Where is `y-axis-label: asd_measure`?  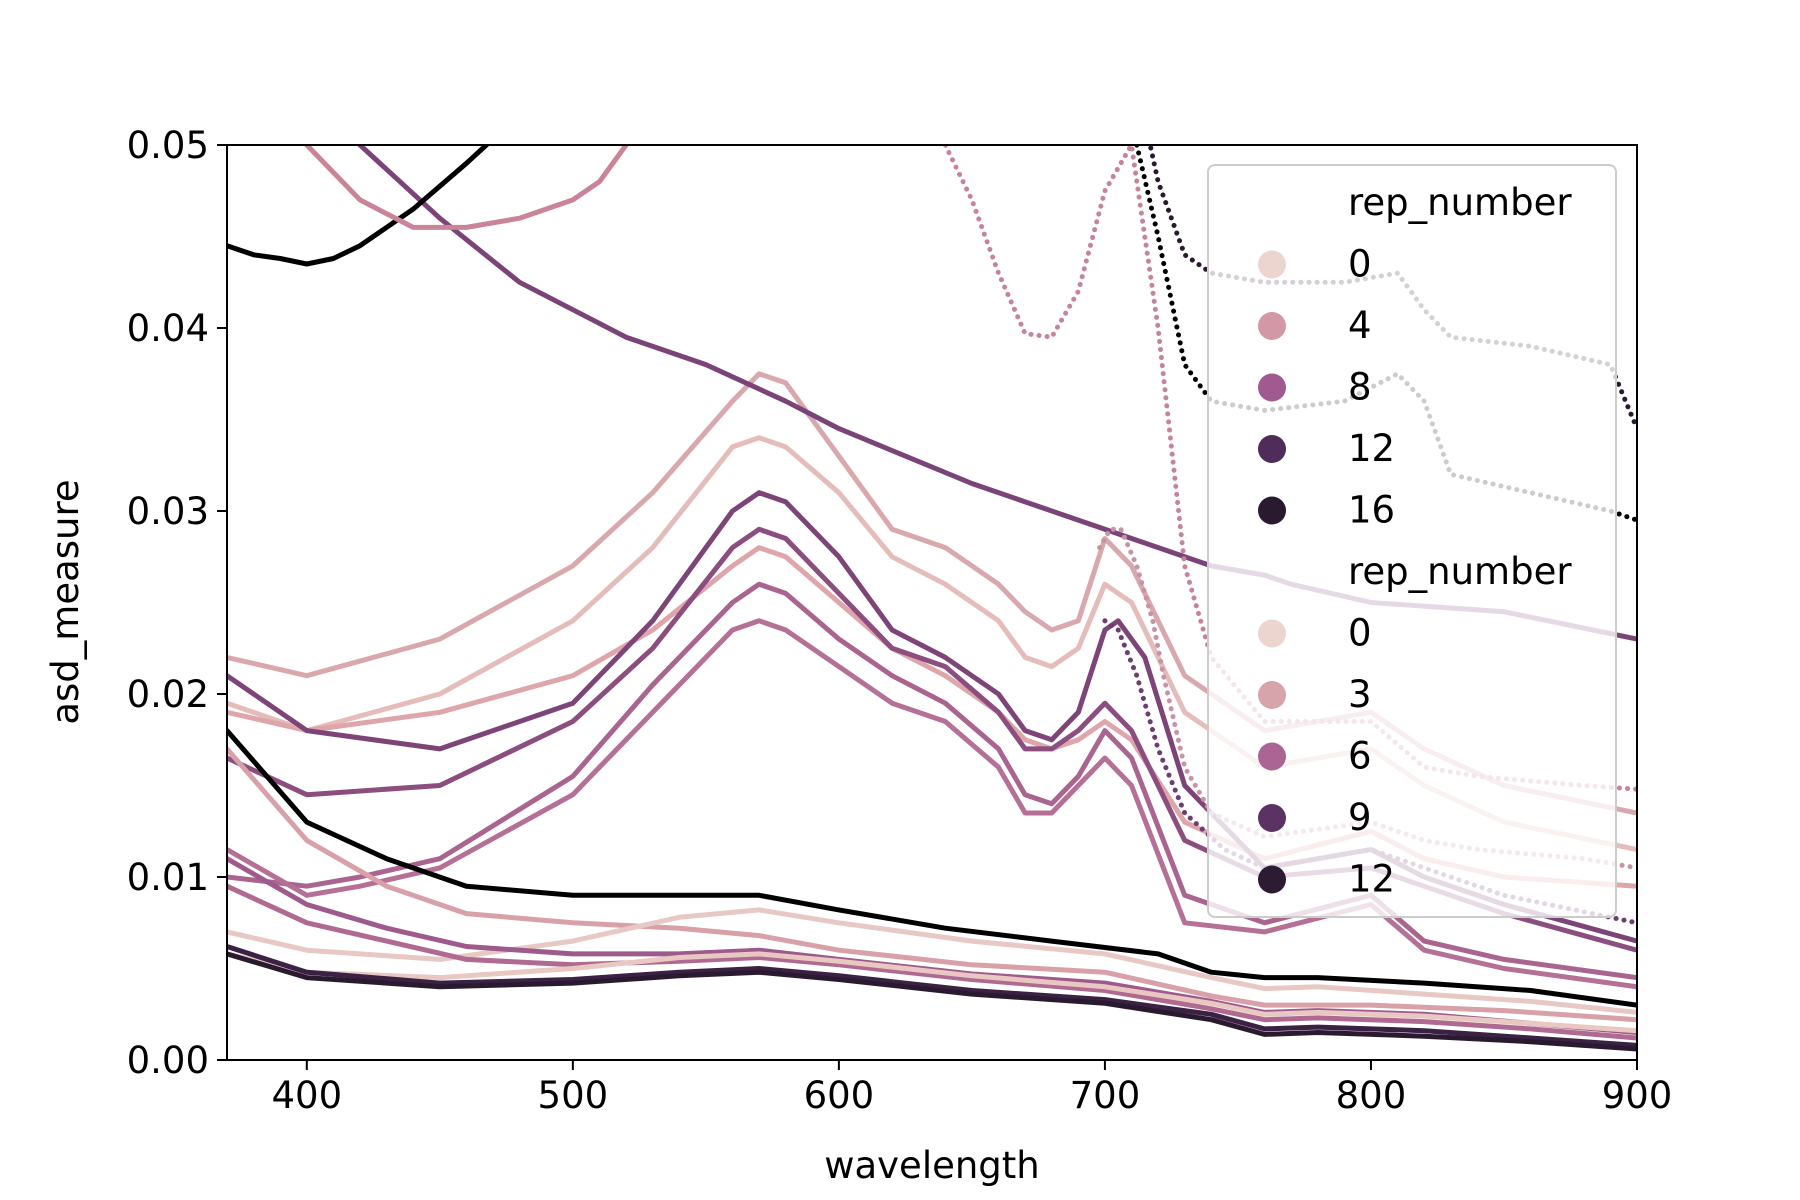 y-axis-label: asd_measure is located at coordinates (65, 601).